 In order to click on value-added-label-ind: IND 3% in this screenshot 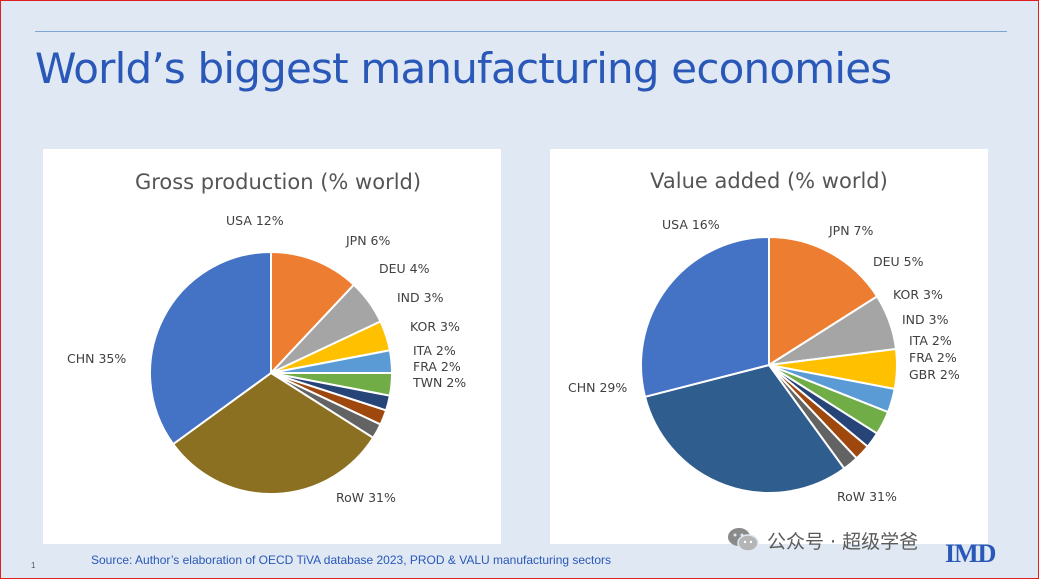, I will do `click(925, 319)`.